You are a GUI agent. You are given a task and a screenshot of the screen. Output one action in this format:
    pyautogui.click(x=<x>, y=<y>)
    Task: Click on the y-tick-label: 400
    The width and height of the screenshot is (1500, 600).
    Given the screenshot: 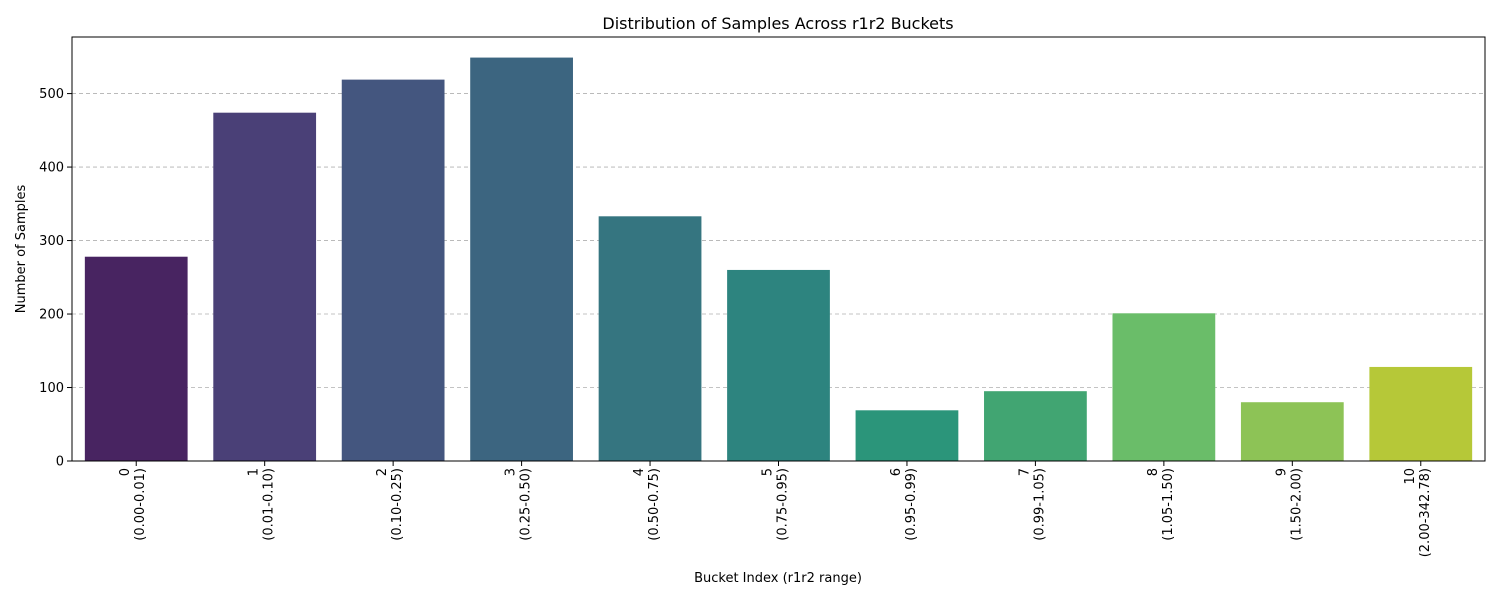 What is the action you would take?
    pyautogui.click(x=51, y=168)
    